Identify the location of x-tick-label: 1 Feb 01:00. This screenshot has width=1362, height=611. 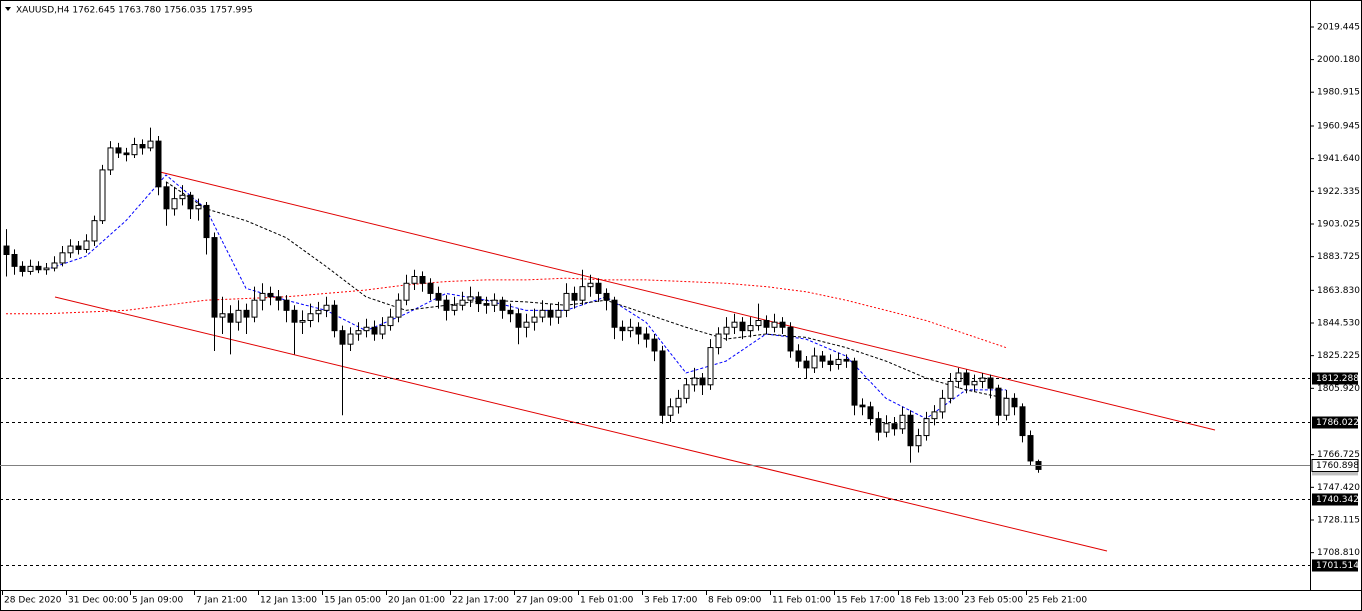
(607, 601).